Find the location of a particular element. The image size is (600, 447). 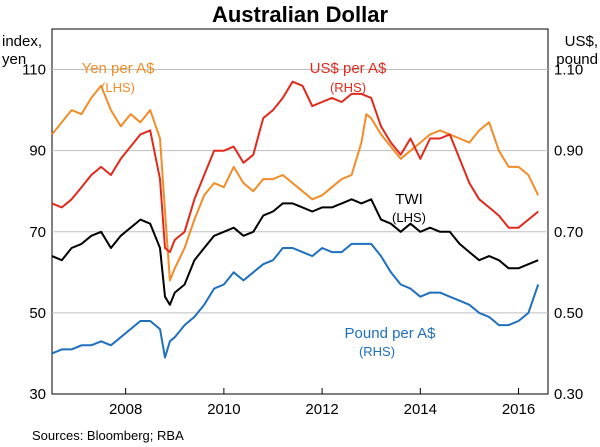

x-tick-label-2016: 2016 is located at coordinates (518, 409).